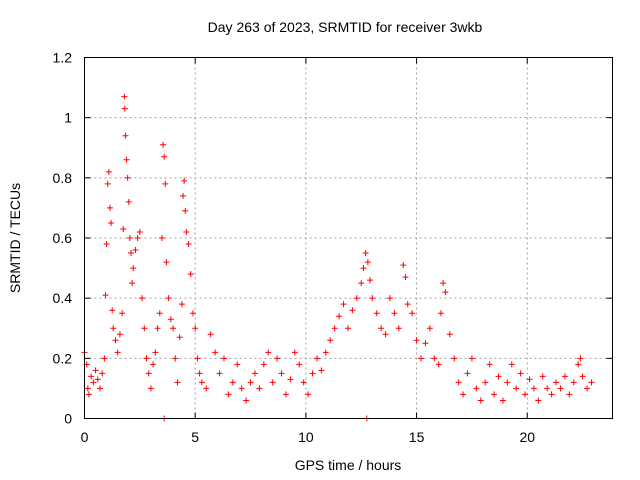 This screenshot has height=480, width=640. Describe the element at coordinates (63, 58) in the screenshot. I see `y-tick-label: 1.2` at that location.